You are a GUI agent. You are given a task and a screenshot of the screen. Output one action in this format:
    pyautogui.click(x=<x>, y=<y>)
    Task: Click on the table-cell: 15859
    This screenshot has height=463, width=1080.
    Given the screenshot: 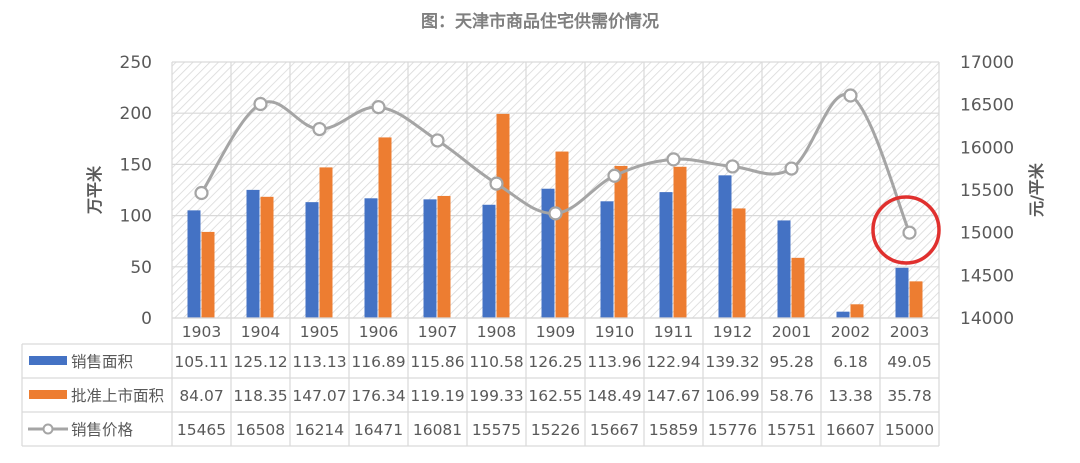 What is the action you would take?
    pyautogui.click(x=673, y=430)
    